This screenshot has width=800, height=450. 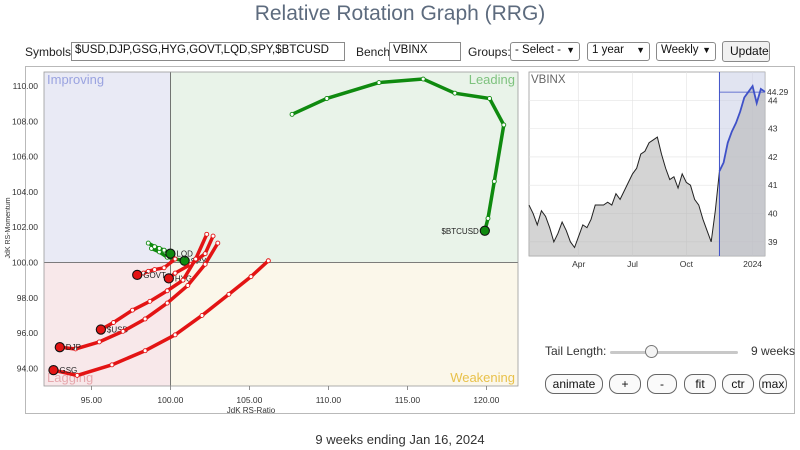 I want to click on benchmark-mini-chart: VBINX 39 40 41 42 43 44 Apr Jul Oct 2024 44.29, so click(x=658, y=170).